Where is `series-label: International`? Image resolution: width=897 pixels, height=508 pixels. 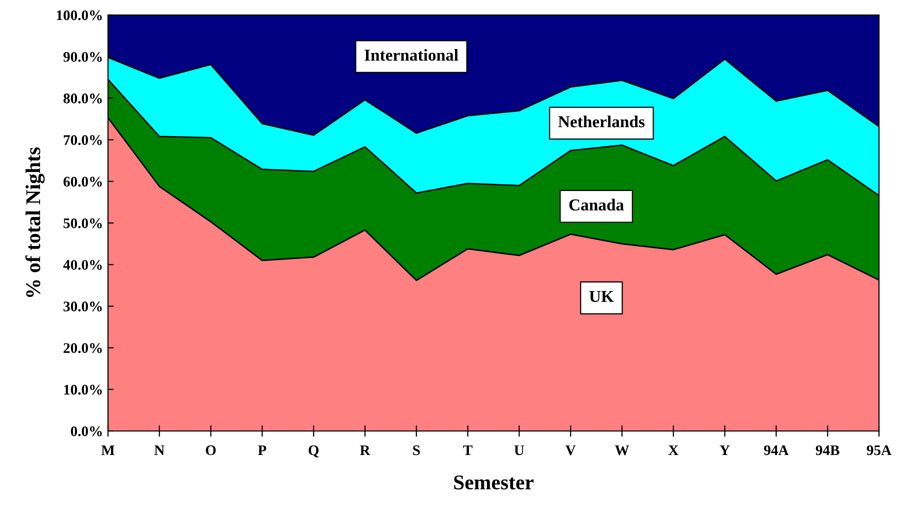
series-label: International is located at coordinates (411, 55).